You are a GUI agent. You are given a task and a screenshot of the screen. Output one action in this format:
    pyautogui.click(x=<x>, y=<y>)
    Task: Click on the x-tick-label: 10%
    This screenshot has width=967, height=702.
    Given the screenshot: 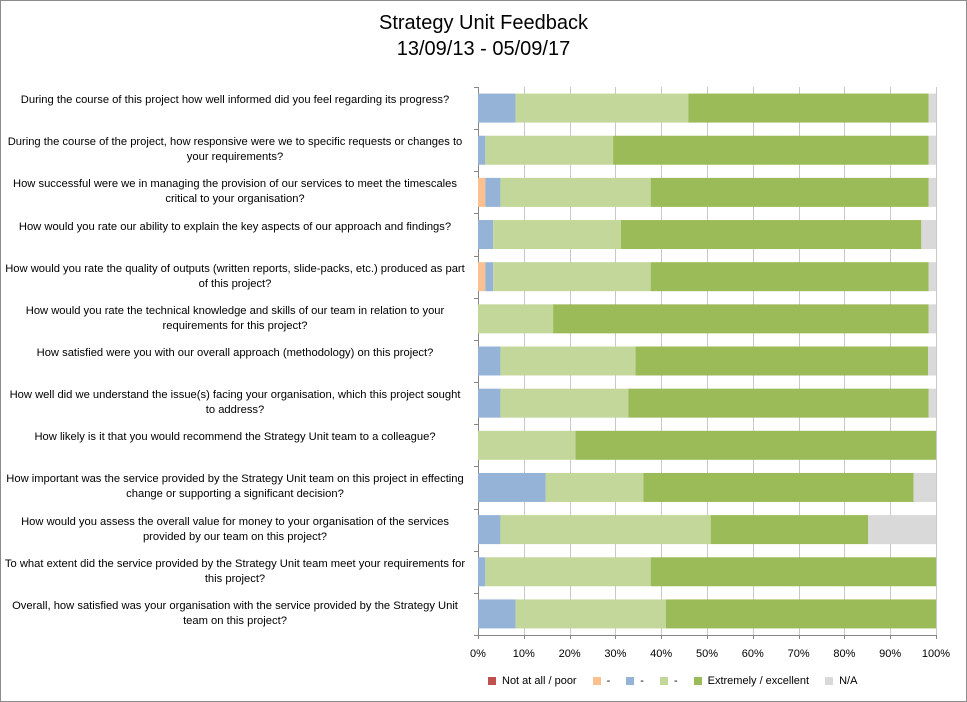 What is the action you would take?
    pyautogui.click(x=524, y=654)
    